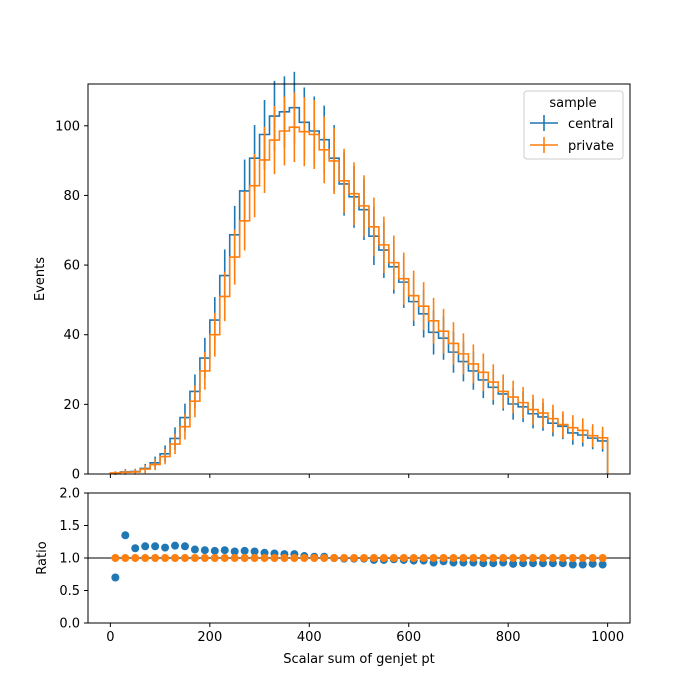 Image resolution: width=700 pixels, height=700 pixels. I want to click on legend: sample central private, so click(573, 125).